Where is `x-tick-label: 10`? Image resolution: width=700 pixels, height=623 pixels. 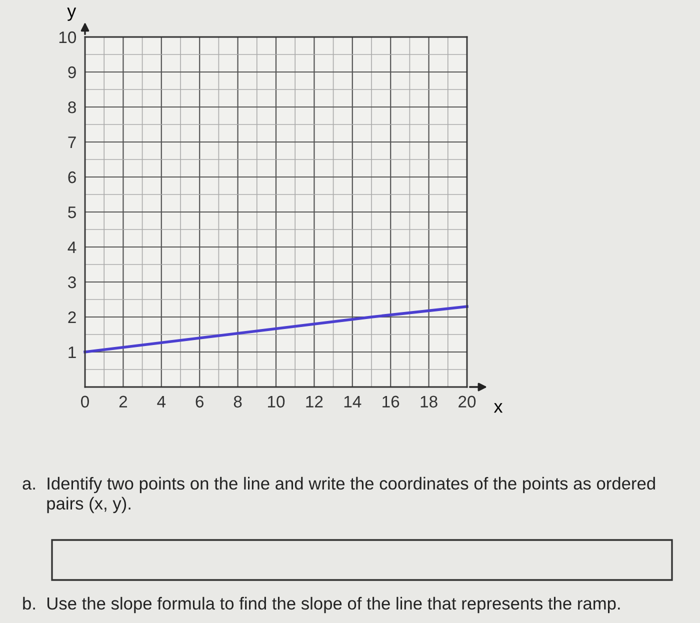
x-tick-label: 10 is located at coordinates (276, 402).